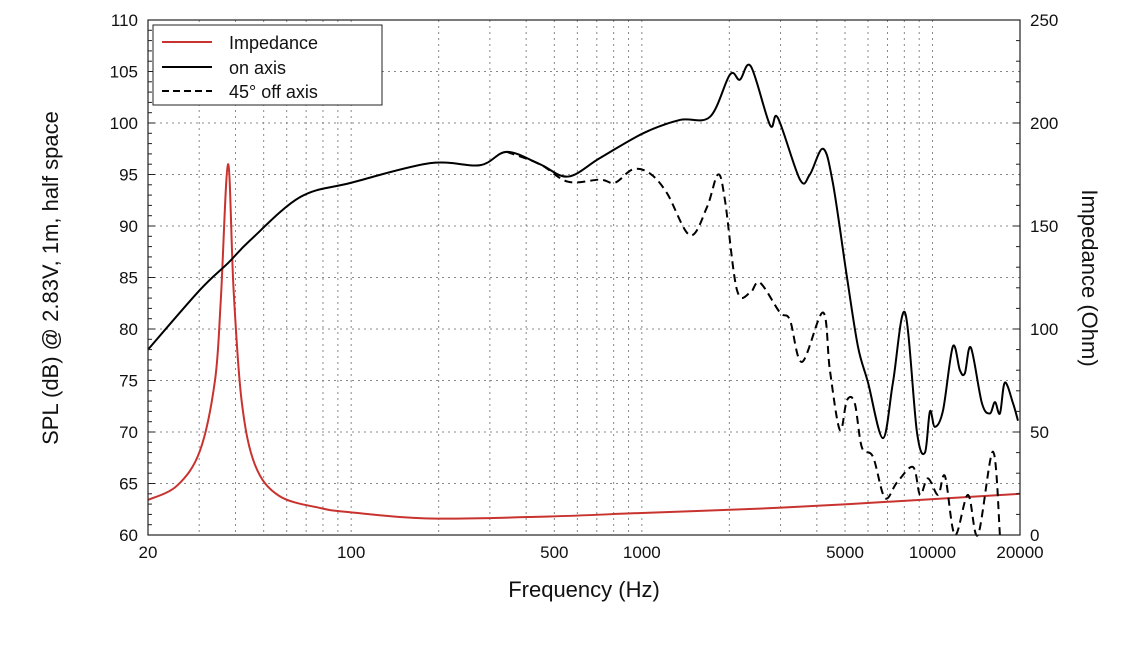 The width and height of the screenshot is (1121, 657). What do you see at coordinates (124, 20) in the screenshot?
I see `y-tick-label: 110` at bounding box center [124, 20].